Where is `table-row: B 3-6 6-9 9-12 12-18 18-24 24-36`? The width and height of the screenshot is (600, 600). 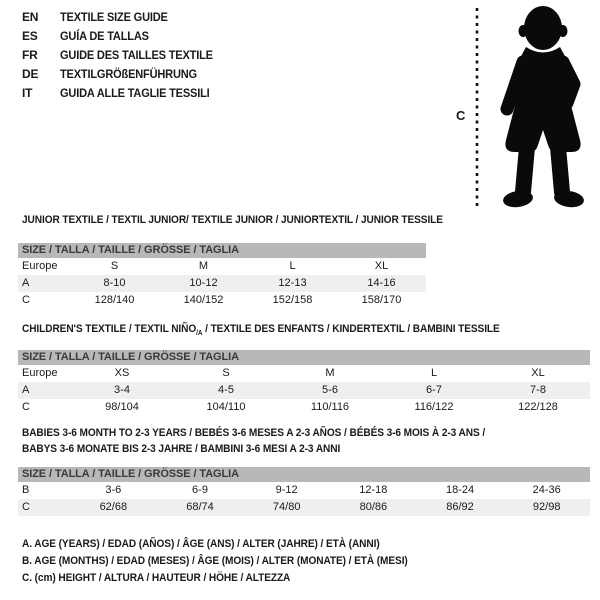
table-row: B 3-6 6-9 9-12 12-18 18-24 24-36 is located at coordinates (304, 490).